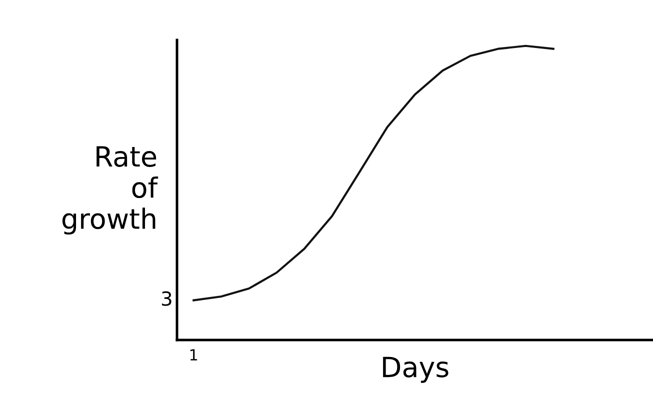  What do you see at coordinates (110, 190) in the screenshot?
I see `y-axis-title: Rate of growth` at bounding box center [110, 190].